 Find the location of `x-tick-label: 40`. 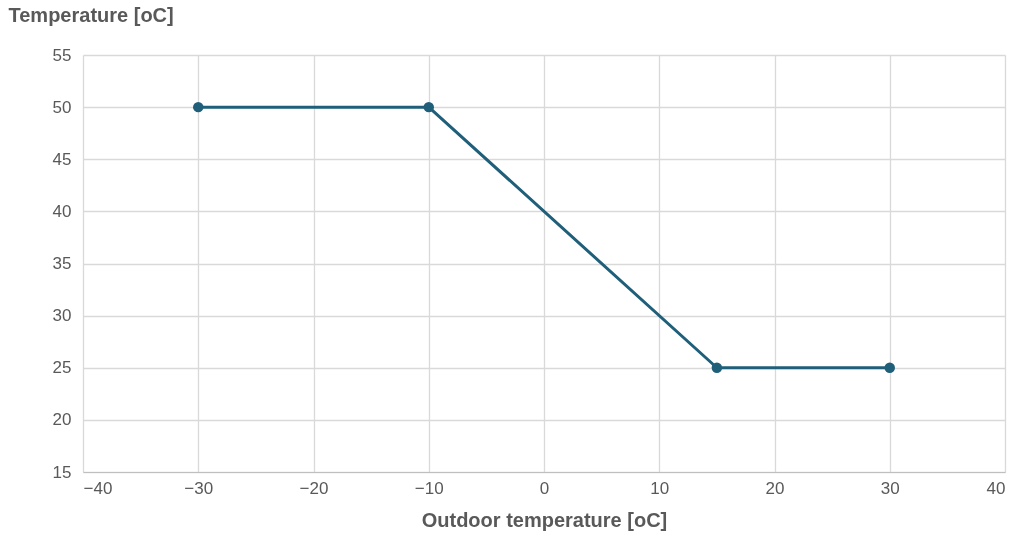

x-tick-label: 40 is located at coordinates (996, 488).